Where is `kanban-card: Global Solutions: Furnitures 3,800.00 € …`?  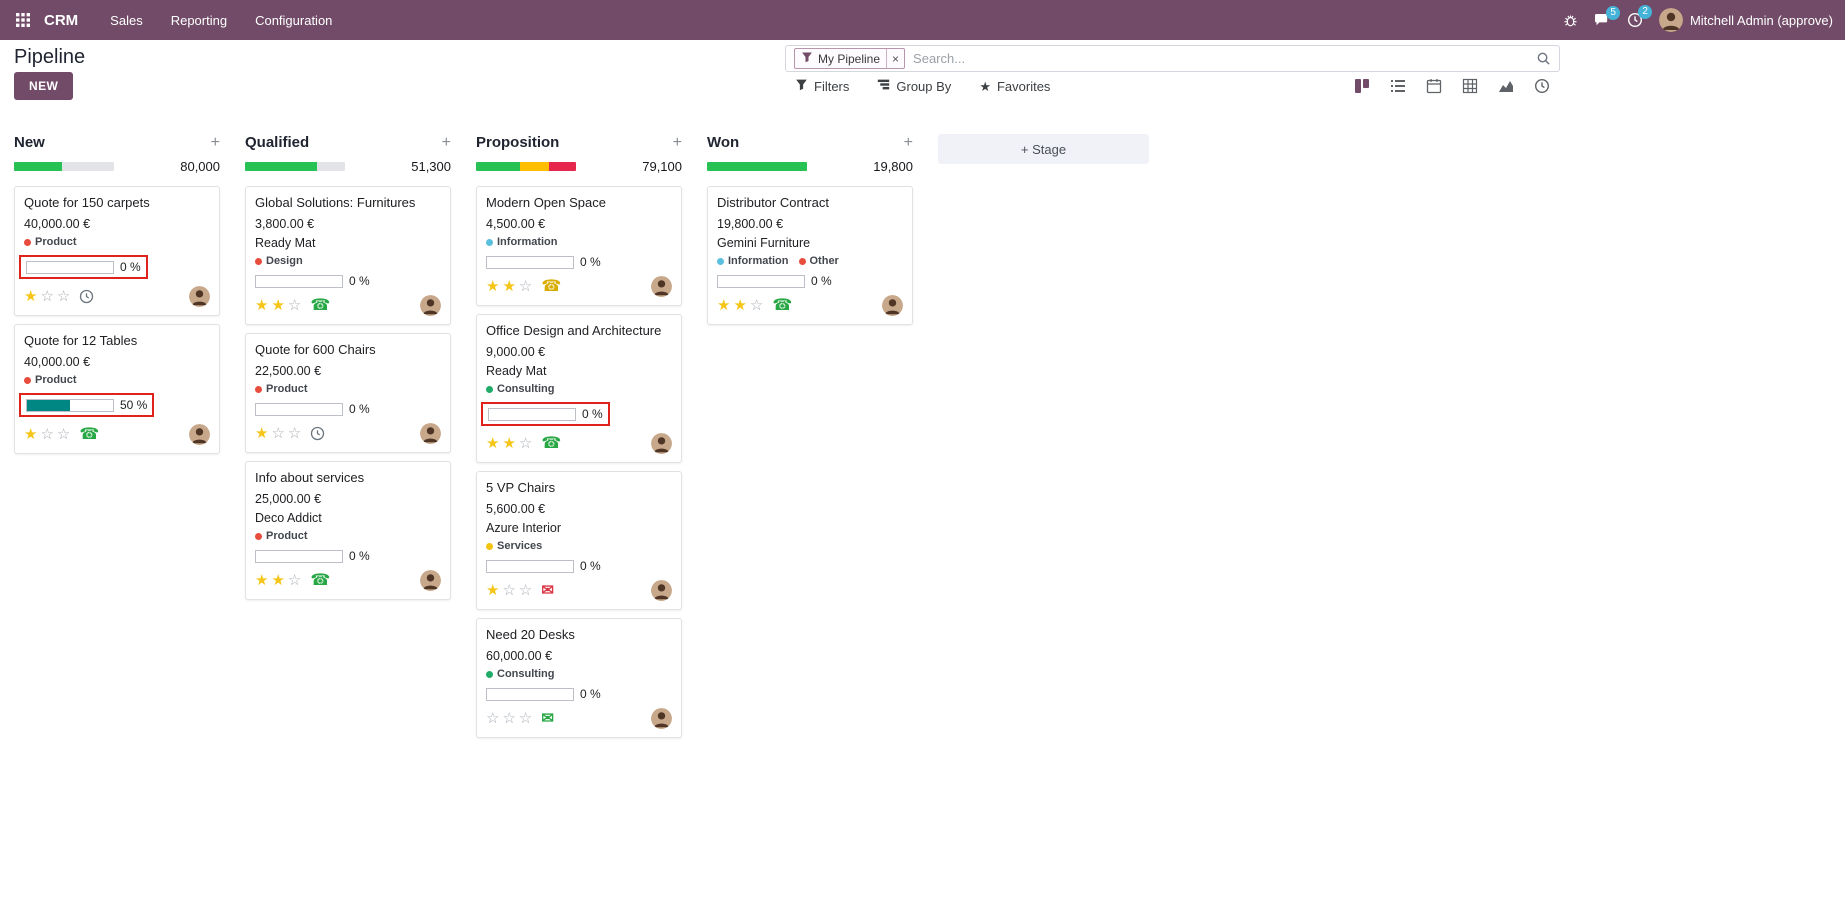
kanban-card: Global Solutions: Furnitures 3,800.00 € … is located at coordinates (348, 255).